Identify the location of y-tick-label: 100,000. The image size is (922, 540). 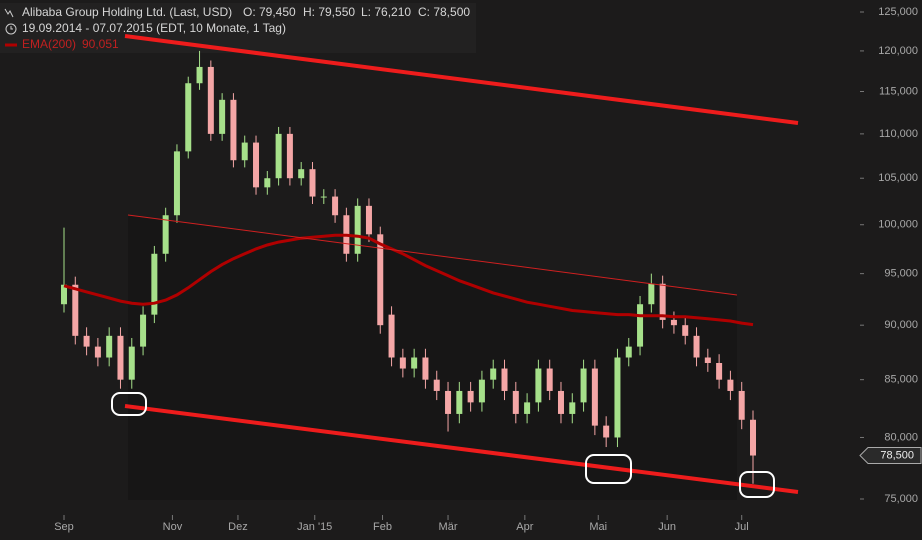
(898, 225).